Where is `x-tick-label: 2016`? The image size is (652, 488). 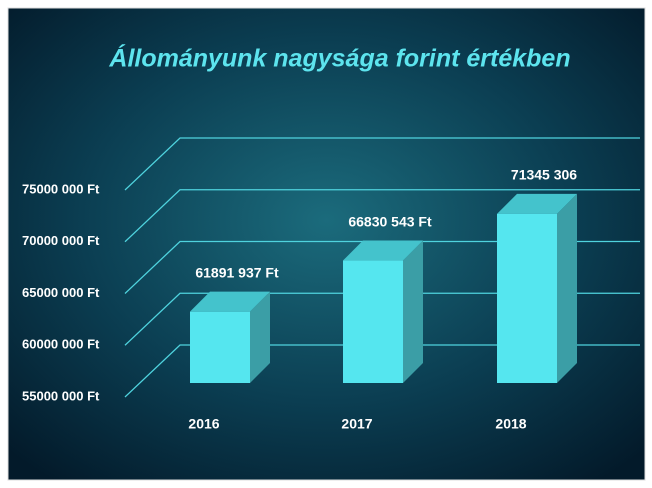
x-tick-label: 2016 is located at coordinates (203, 424).